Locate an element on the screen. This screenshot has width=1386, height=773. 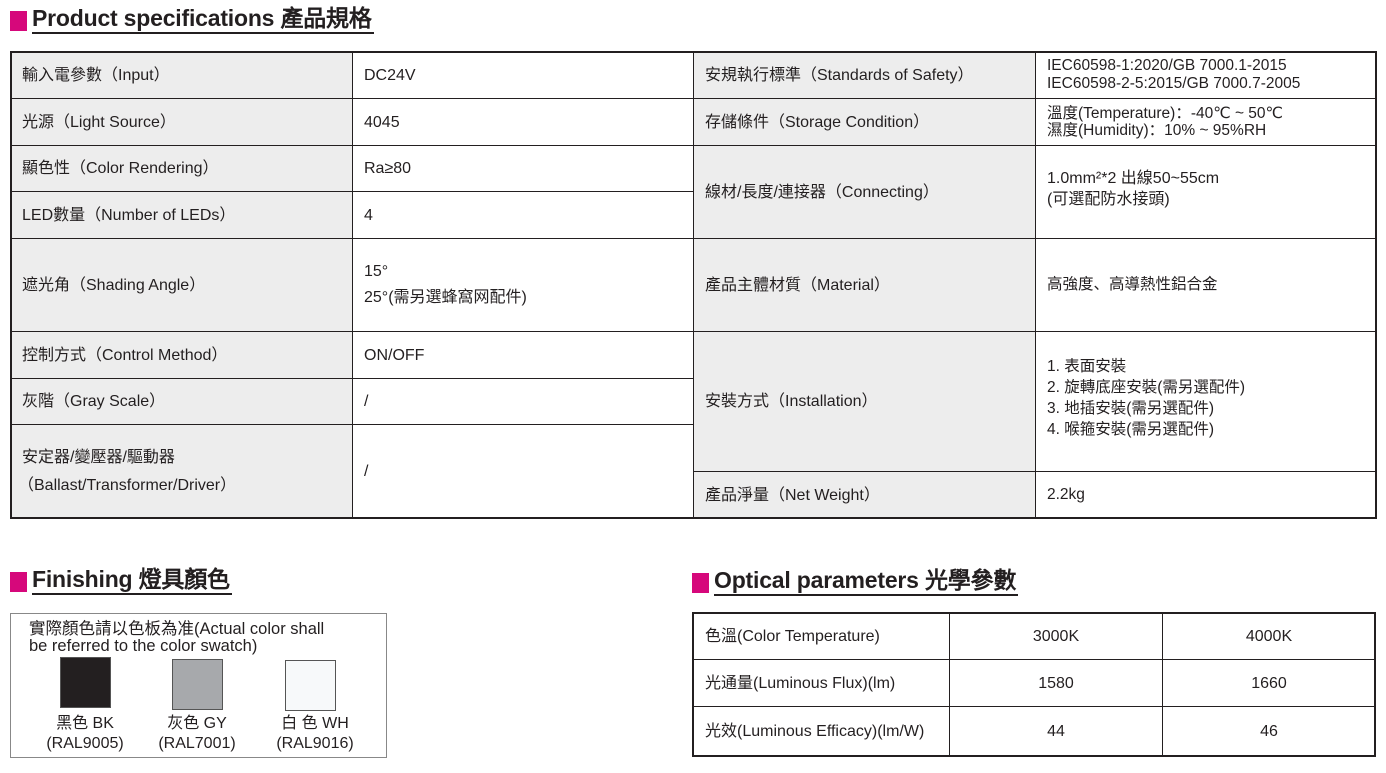
cell-text: 15° is located at coordinates (376, 271).